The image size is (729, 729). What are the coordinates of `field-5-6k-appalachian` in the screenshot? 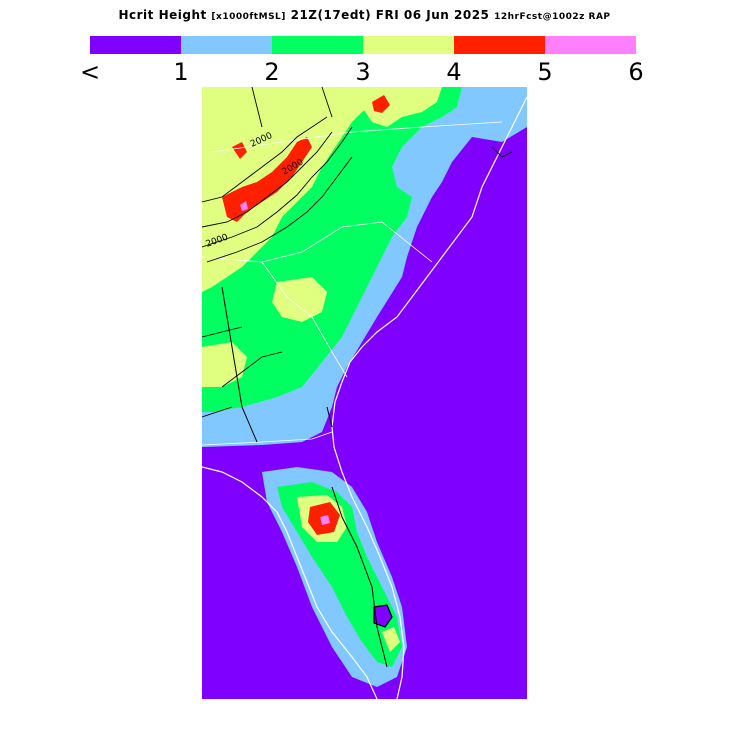 It's located at (244, 206).